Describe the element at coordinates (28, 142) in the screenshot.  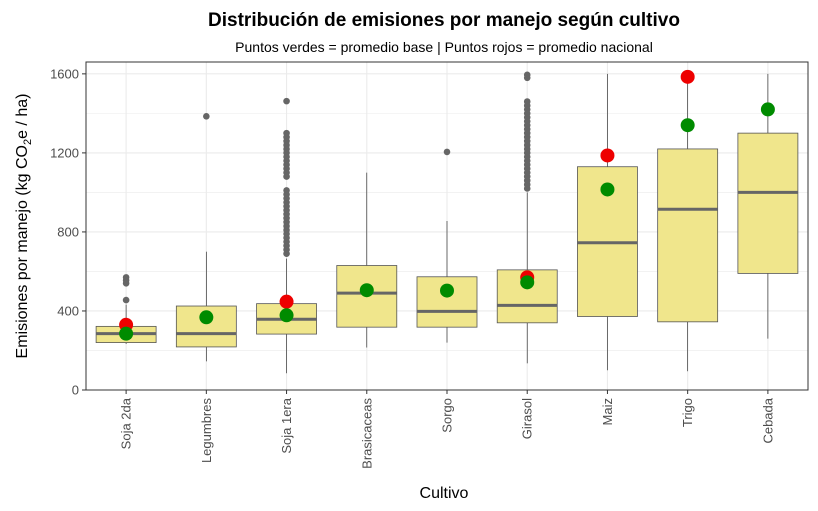
I see `y-axis-title-subscript: 2` at that location.